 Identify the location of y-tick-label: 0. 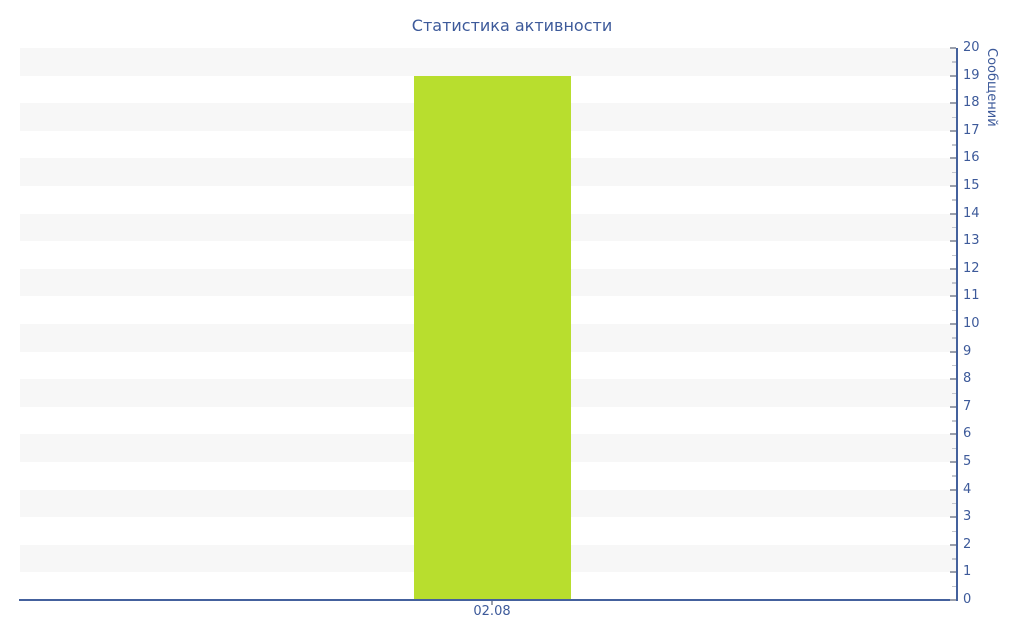
(967, 599).